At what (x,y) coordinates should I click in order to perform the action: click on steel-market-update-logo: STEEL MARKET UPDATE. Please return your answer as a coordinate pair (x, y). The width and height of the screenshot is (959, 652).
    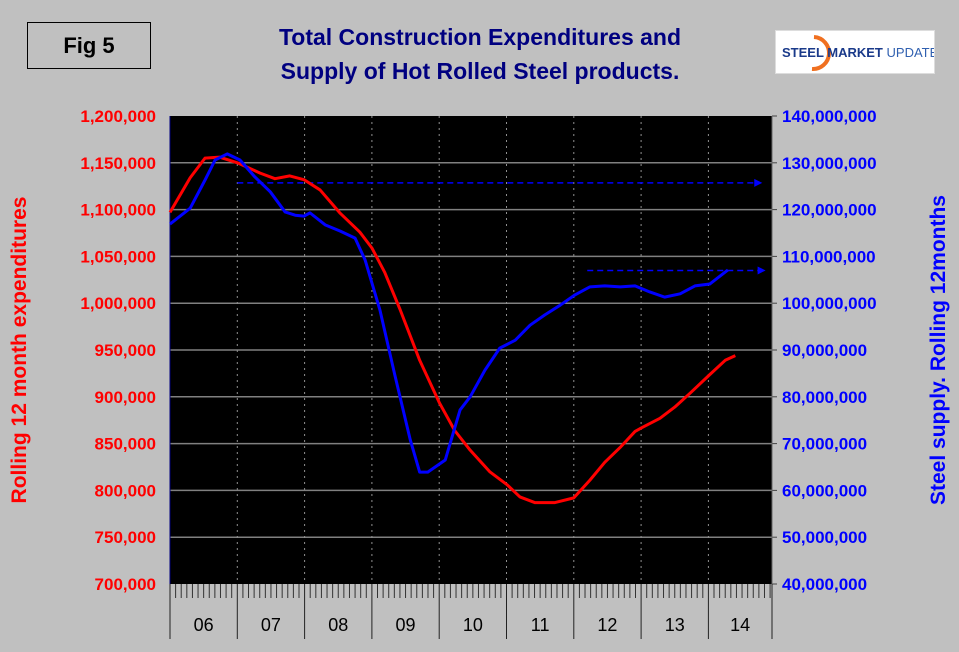
    Looking at the image, I should click on (857, 52).